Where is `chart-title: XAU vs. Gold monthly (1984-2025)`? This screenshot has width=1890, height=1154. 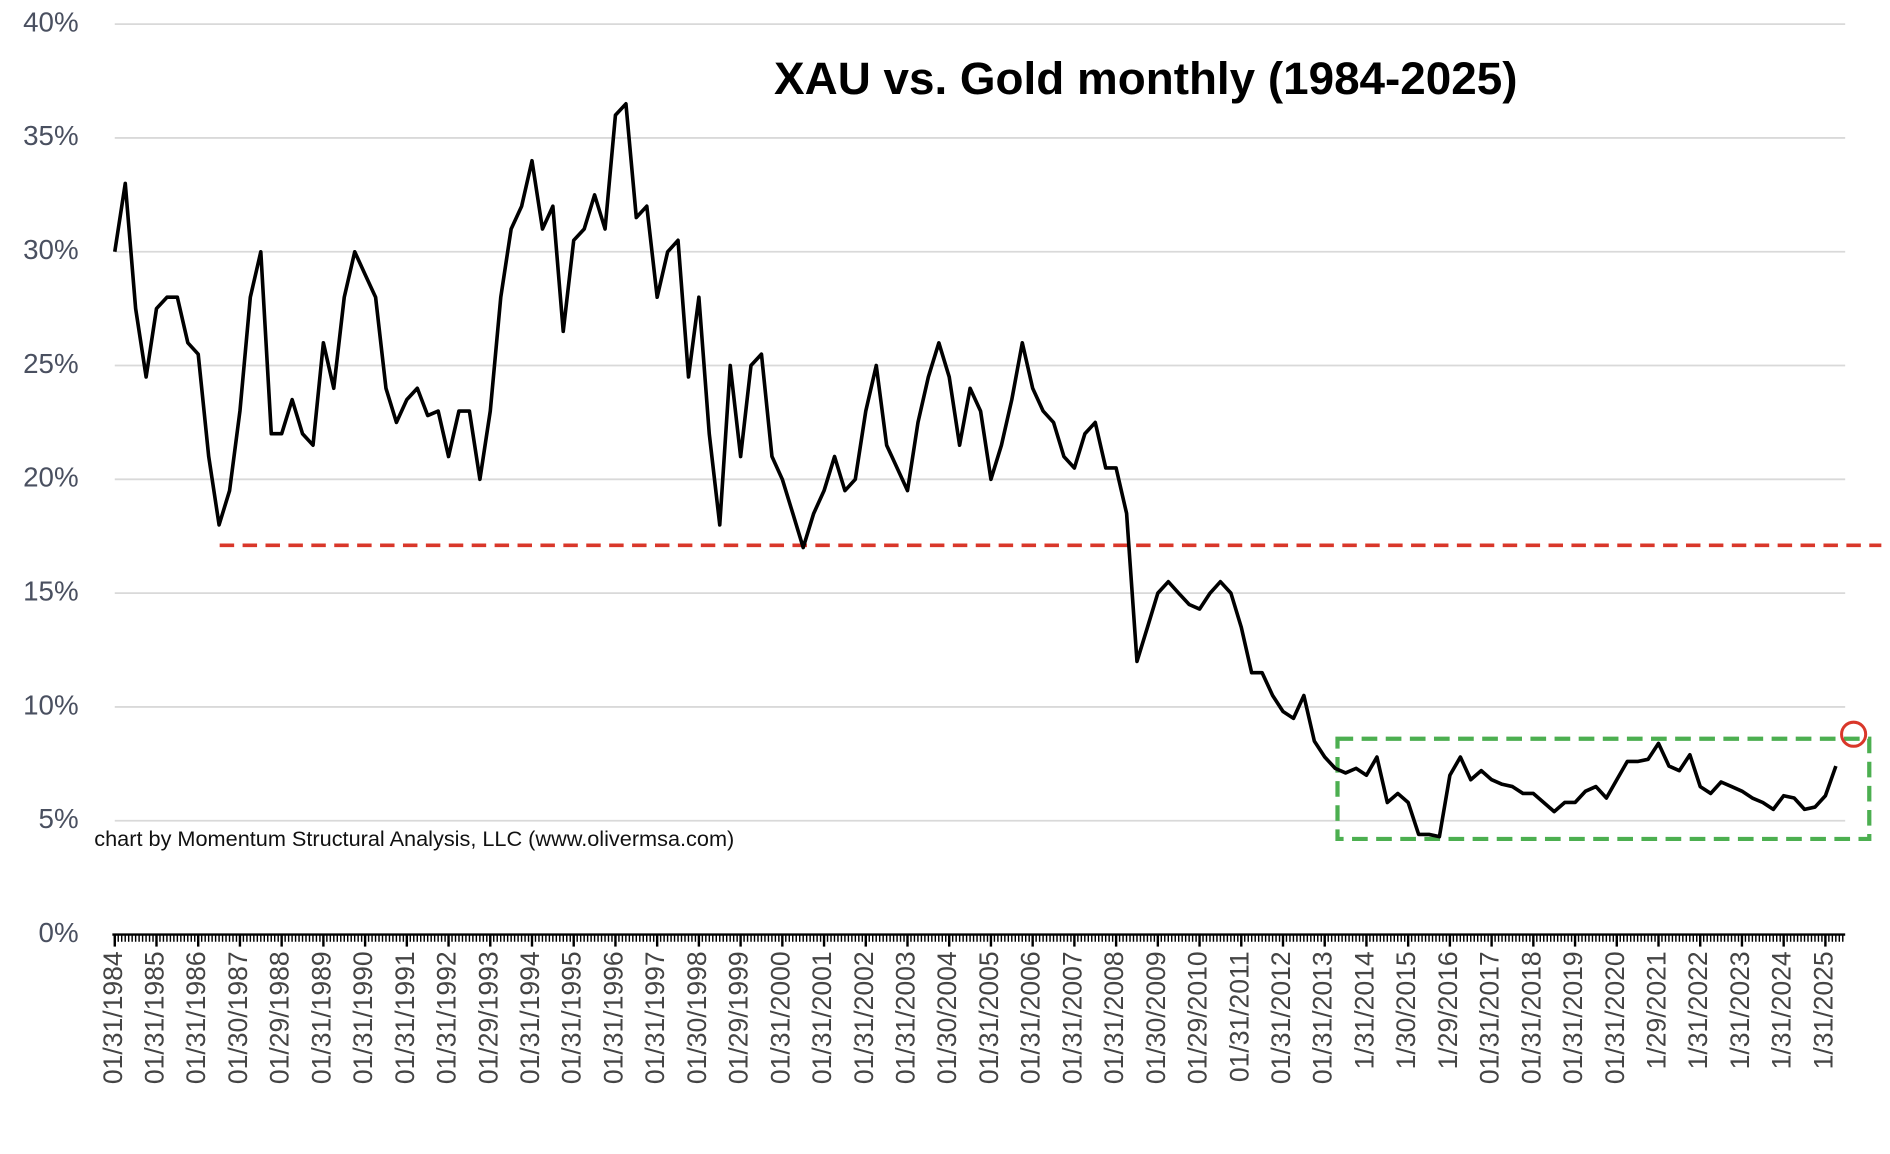 chart-title: XAU vs. Gold monthly (1984-2025) is located at coordinates (1145, 78).